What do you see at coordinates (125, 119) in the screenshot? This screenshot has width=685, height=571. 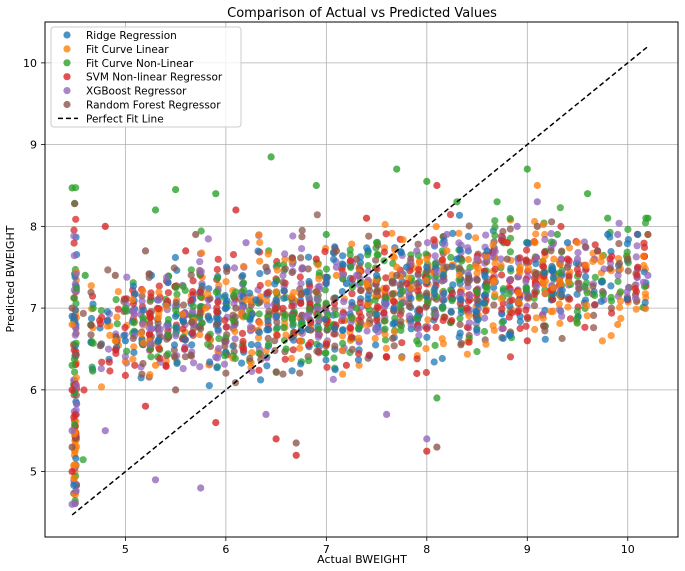 I see `legend-label: Perfect Fit Line` at bounding box center [125, 119].